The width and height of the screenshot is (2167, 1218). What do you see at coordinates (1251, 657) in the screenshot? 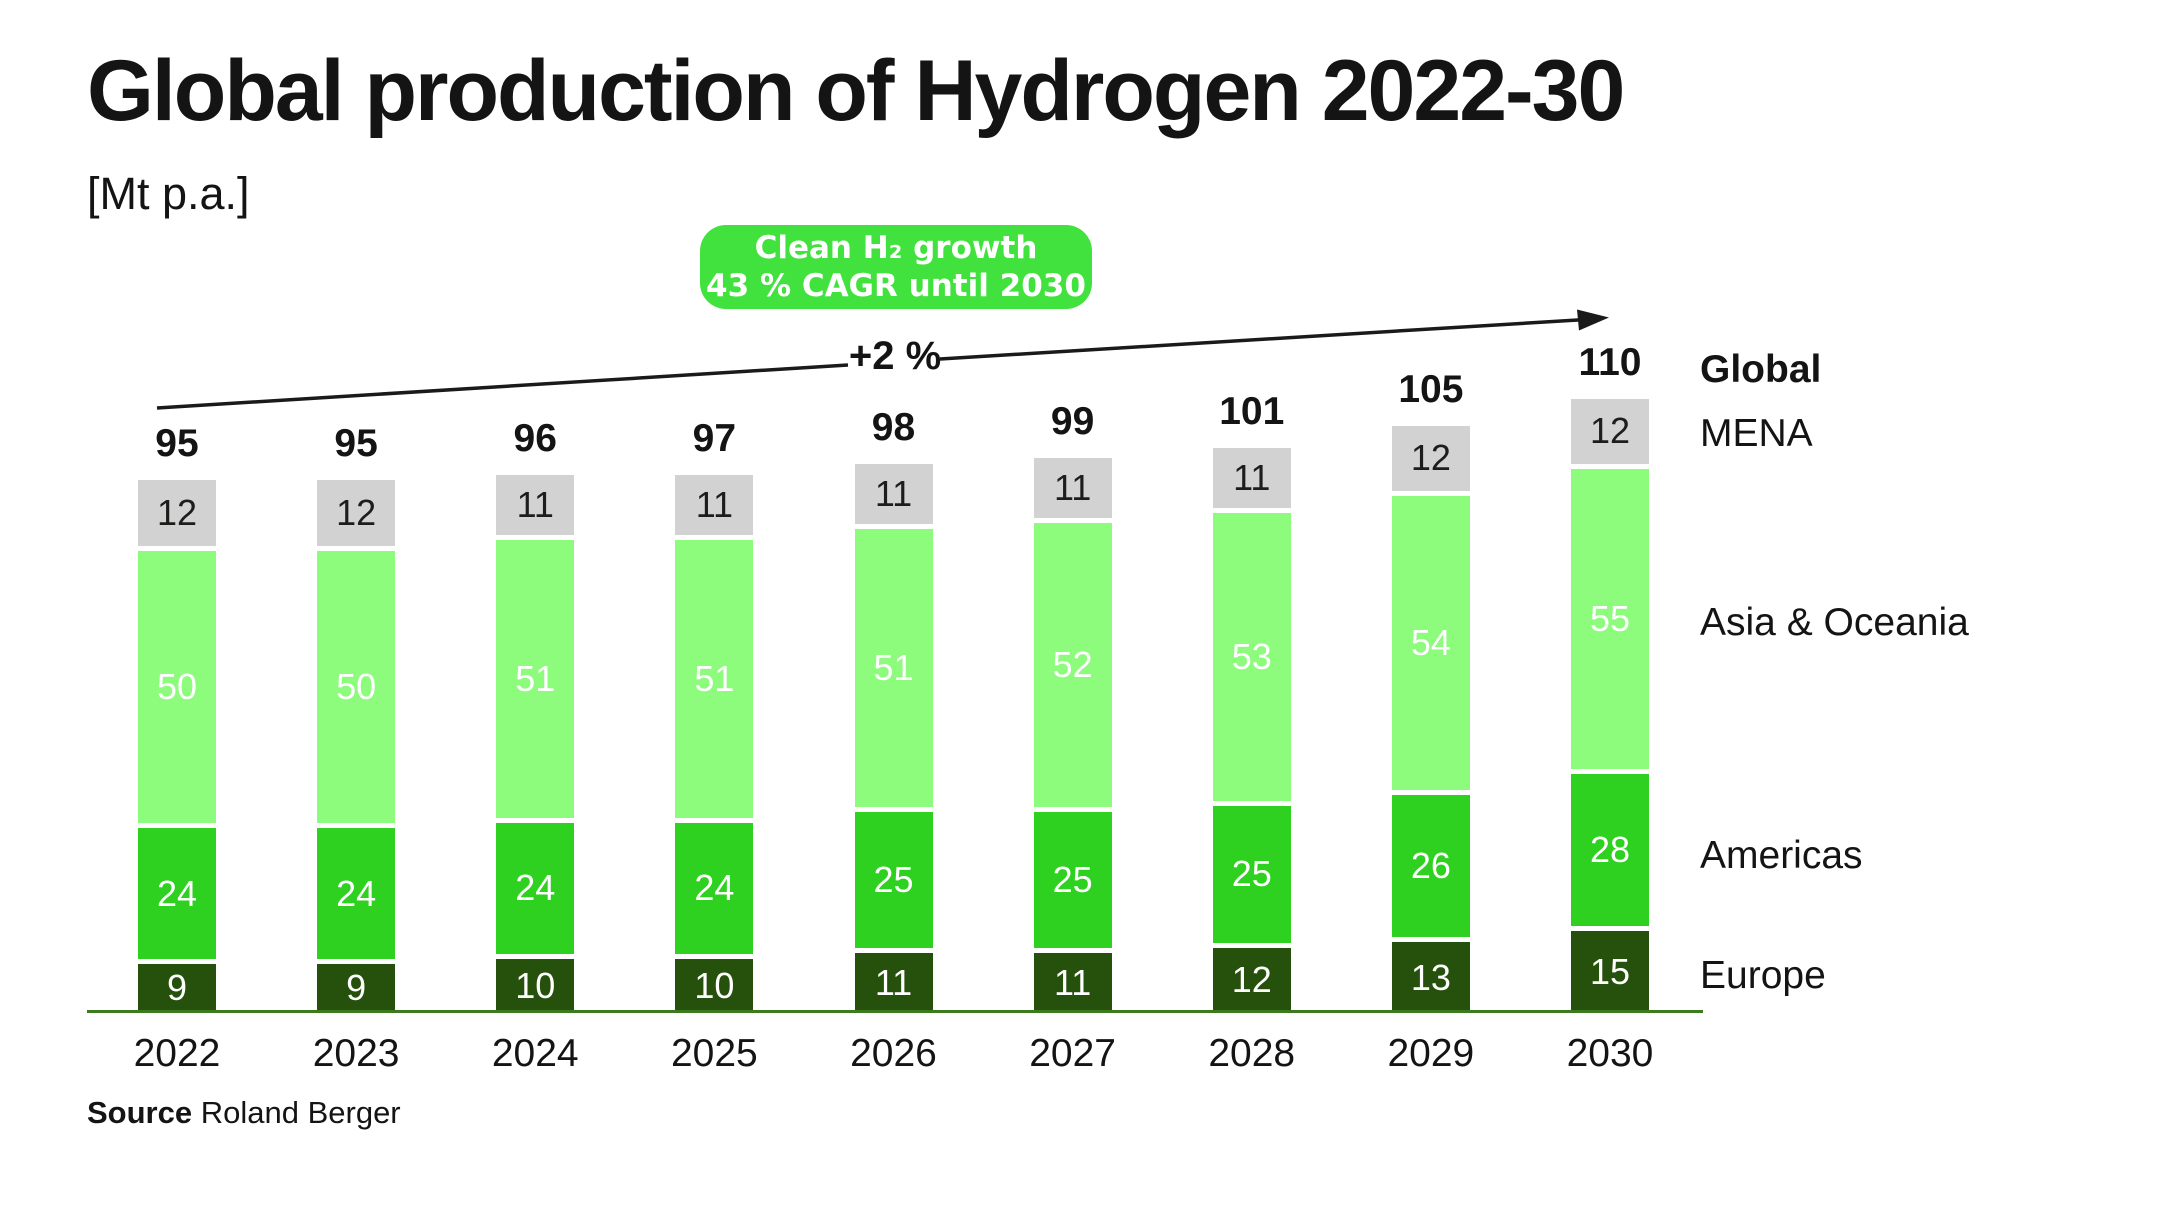
I see `segment-asia-oceania-2028: 53` at bounding box center [1251, 657].